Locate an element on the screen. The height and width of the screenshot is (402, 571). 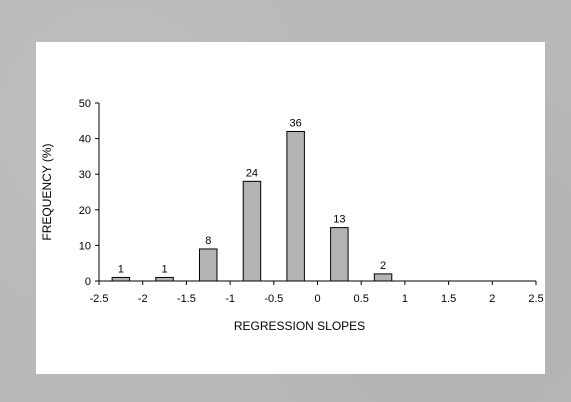
y-tick-label: 10 is located at coordinates (85, 246).